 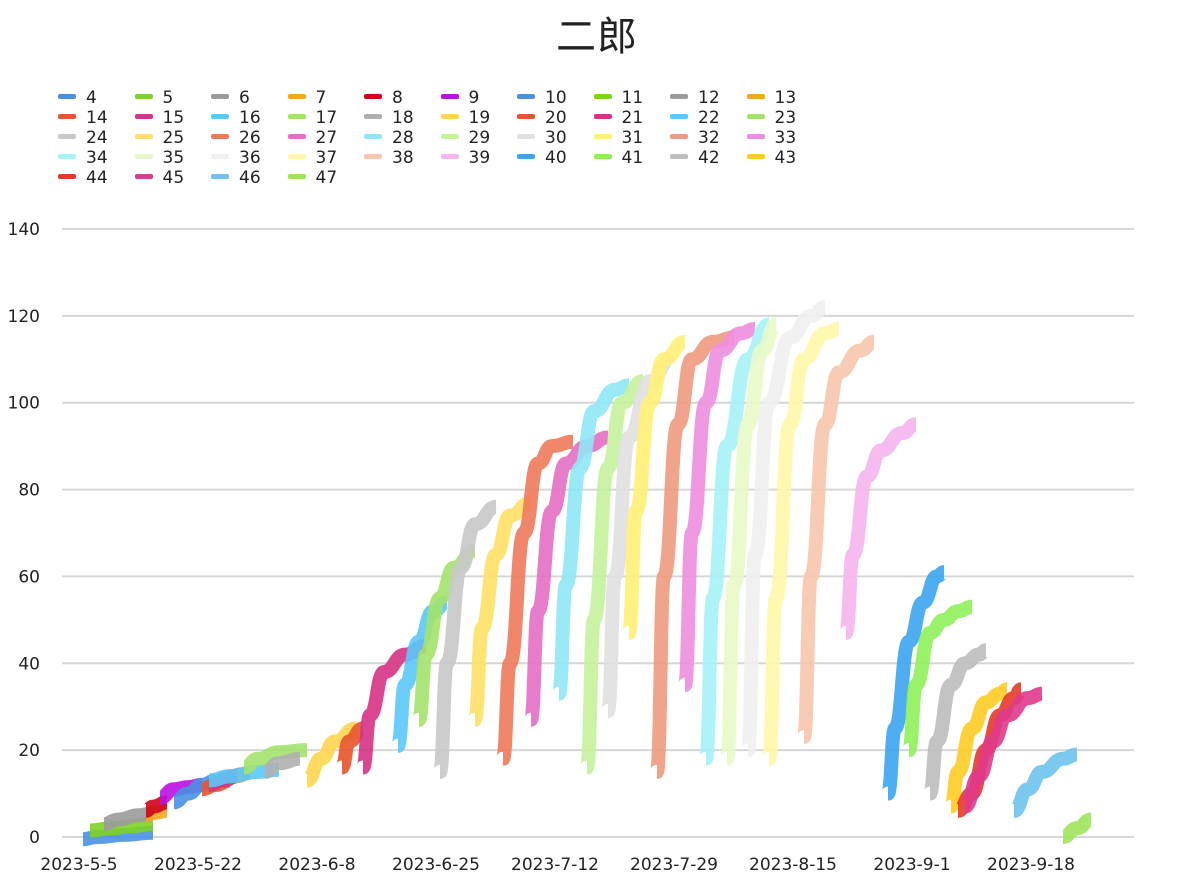 I want to click on x-tick-label: 2023-7-12, so click(x=555, y=865).